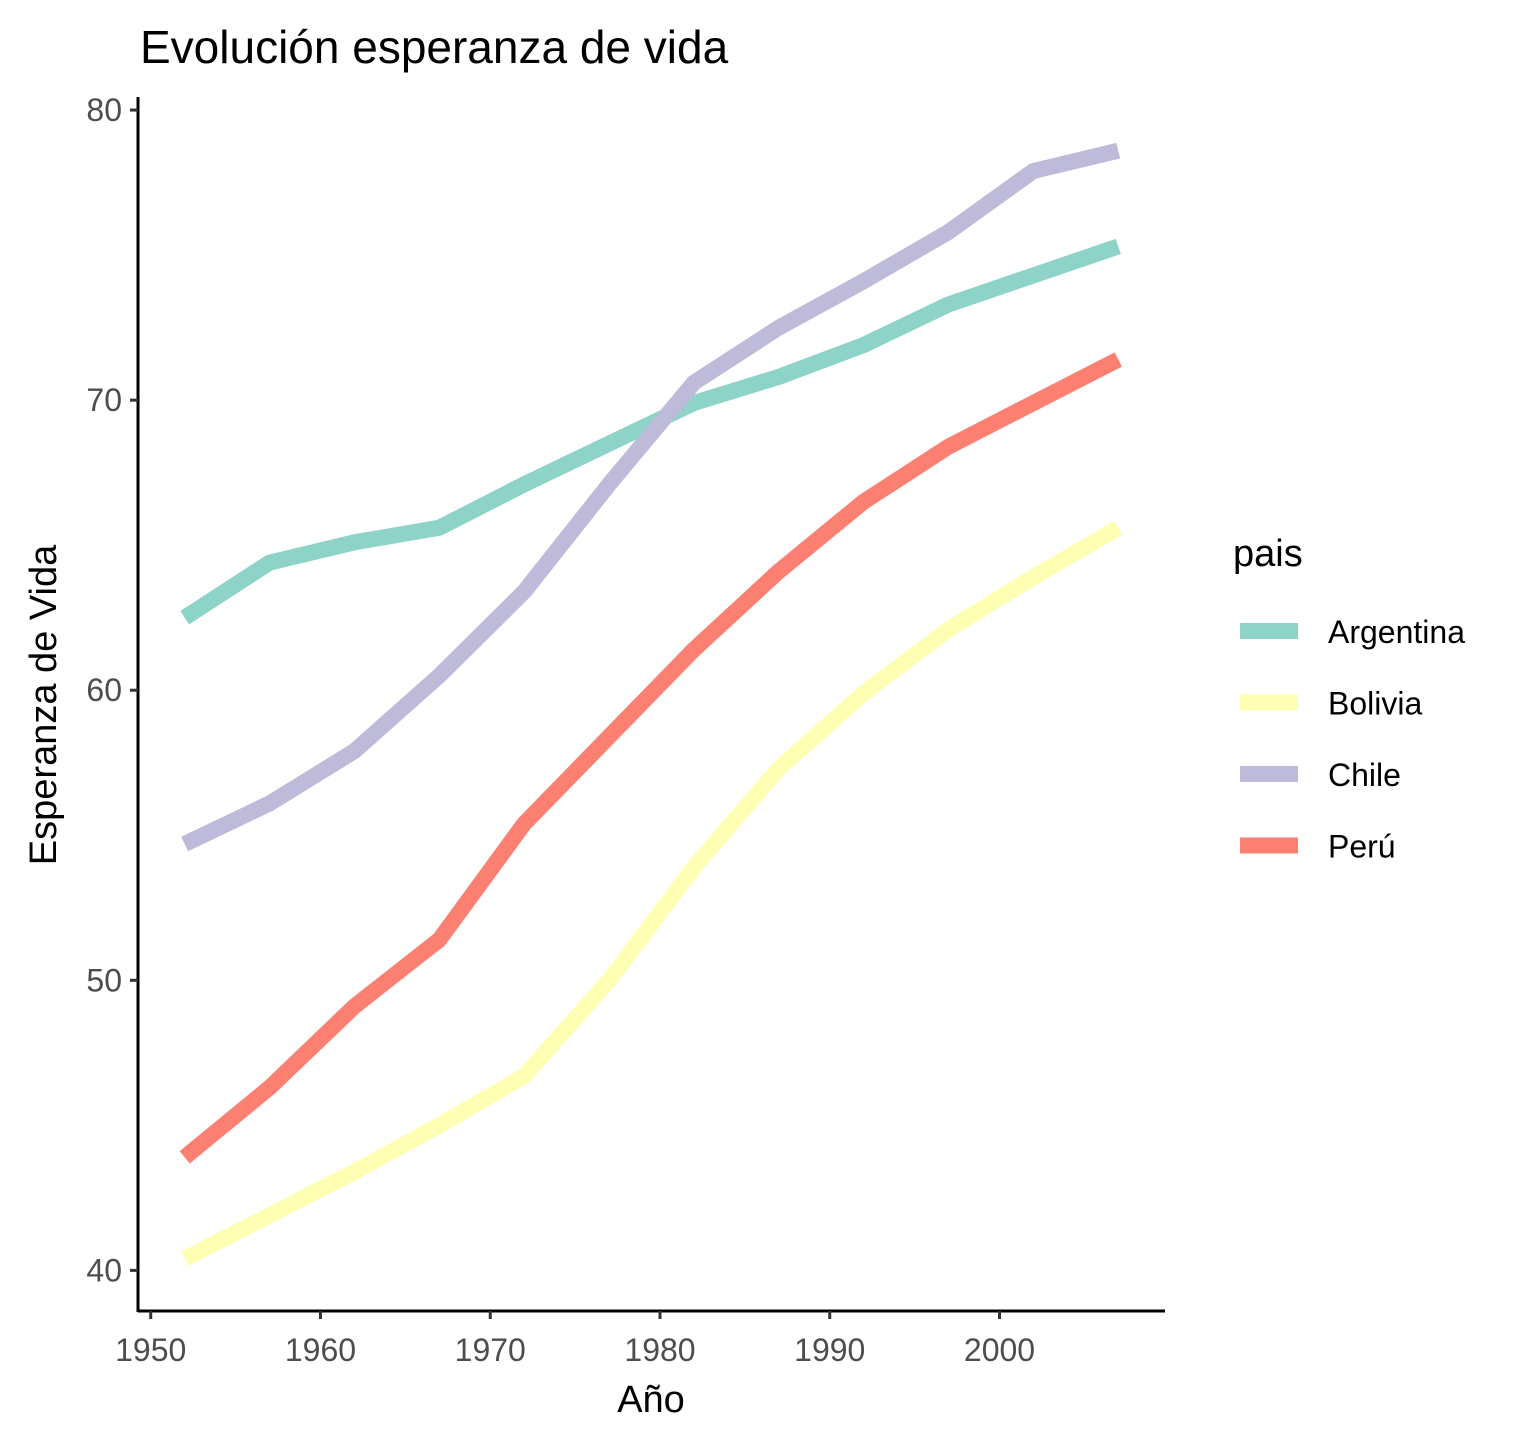 This screenshot has width=1531, height=1445. What do you see at coordinates (999, 1350) in the screenshot?
I see `x-tick-label: 2000` at bounding box center [999, 1350].